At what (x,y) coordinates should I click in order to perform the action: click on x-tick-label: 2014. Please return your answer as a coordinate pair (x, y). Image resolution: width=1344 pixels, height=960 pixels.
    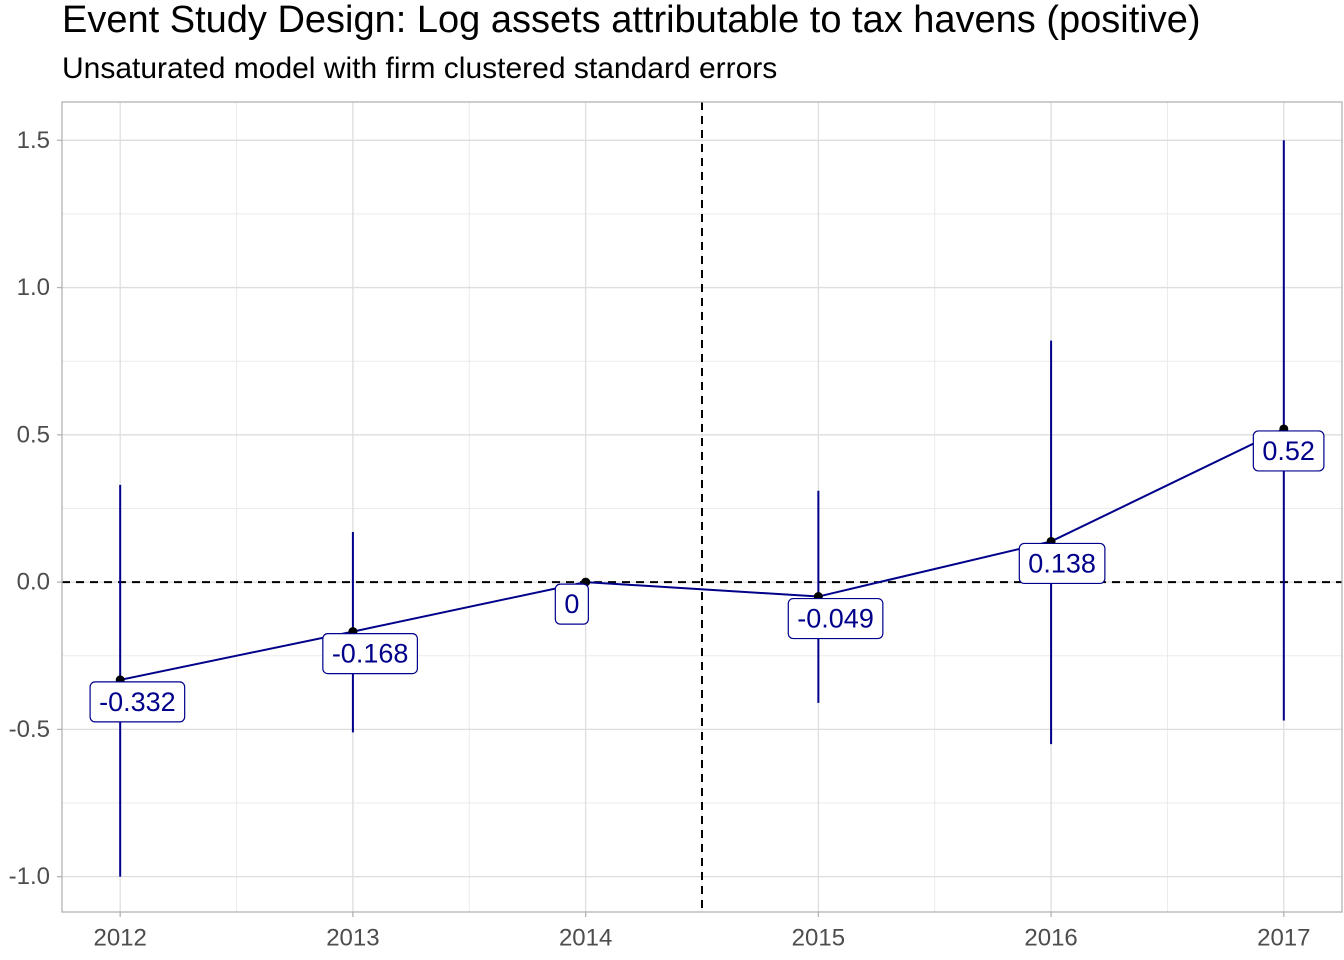
    Looking at the image, I should click on (585, 938).